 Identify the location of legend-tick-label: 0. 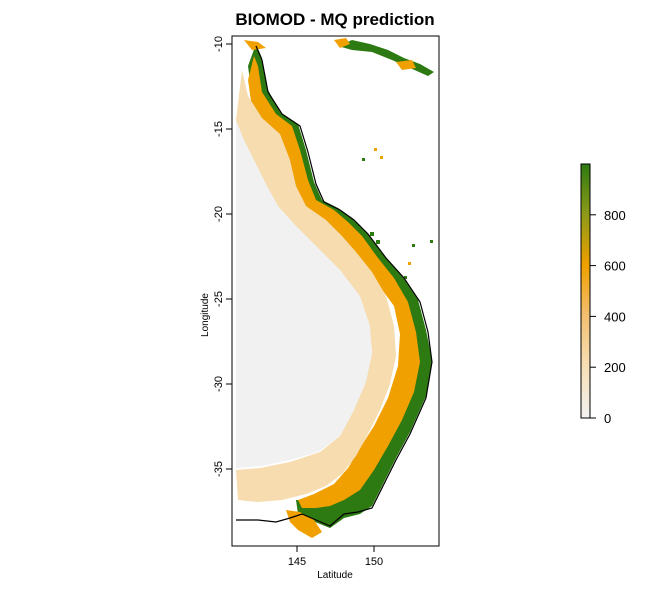
(607, 418).